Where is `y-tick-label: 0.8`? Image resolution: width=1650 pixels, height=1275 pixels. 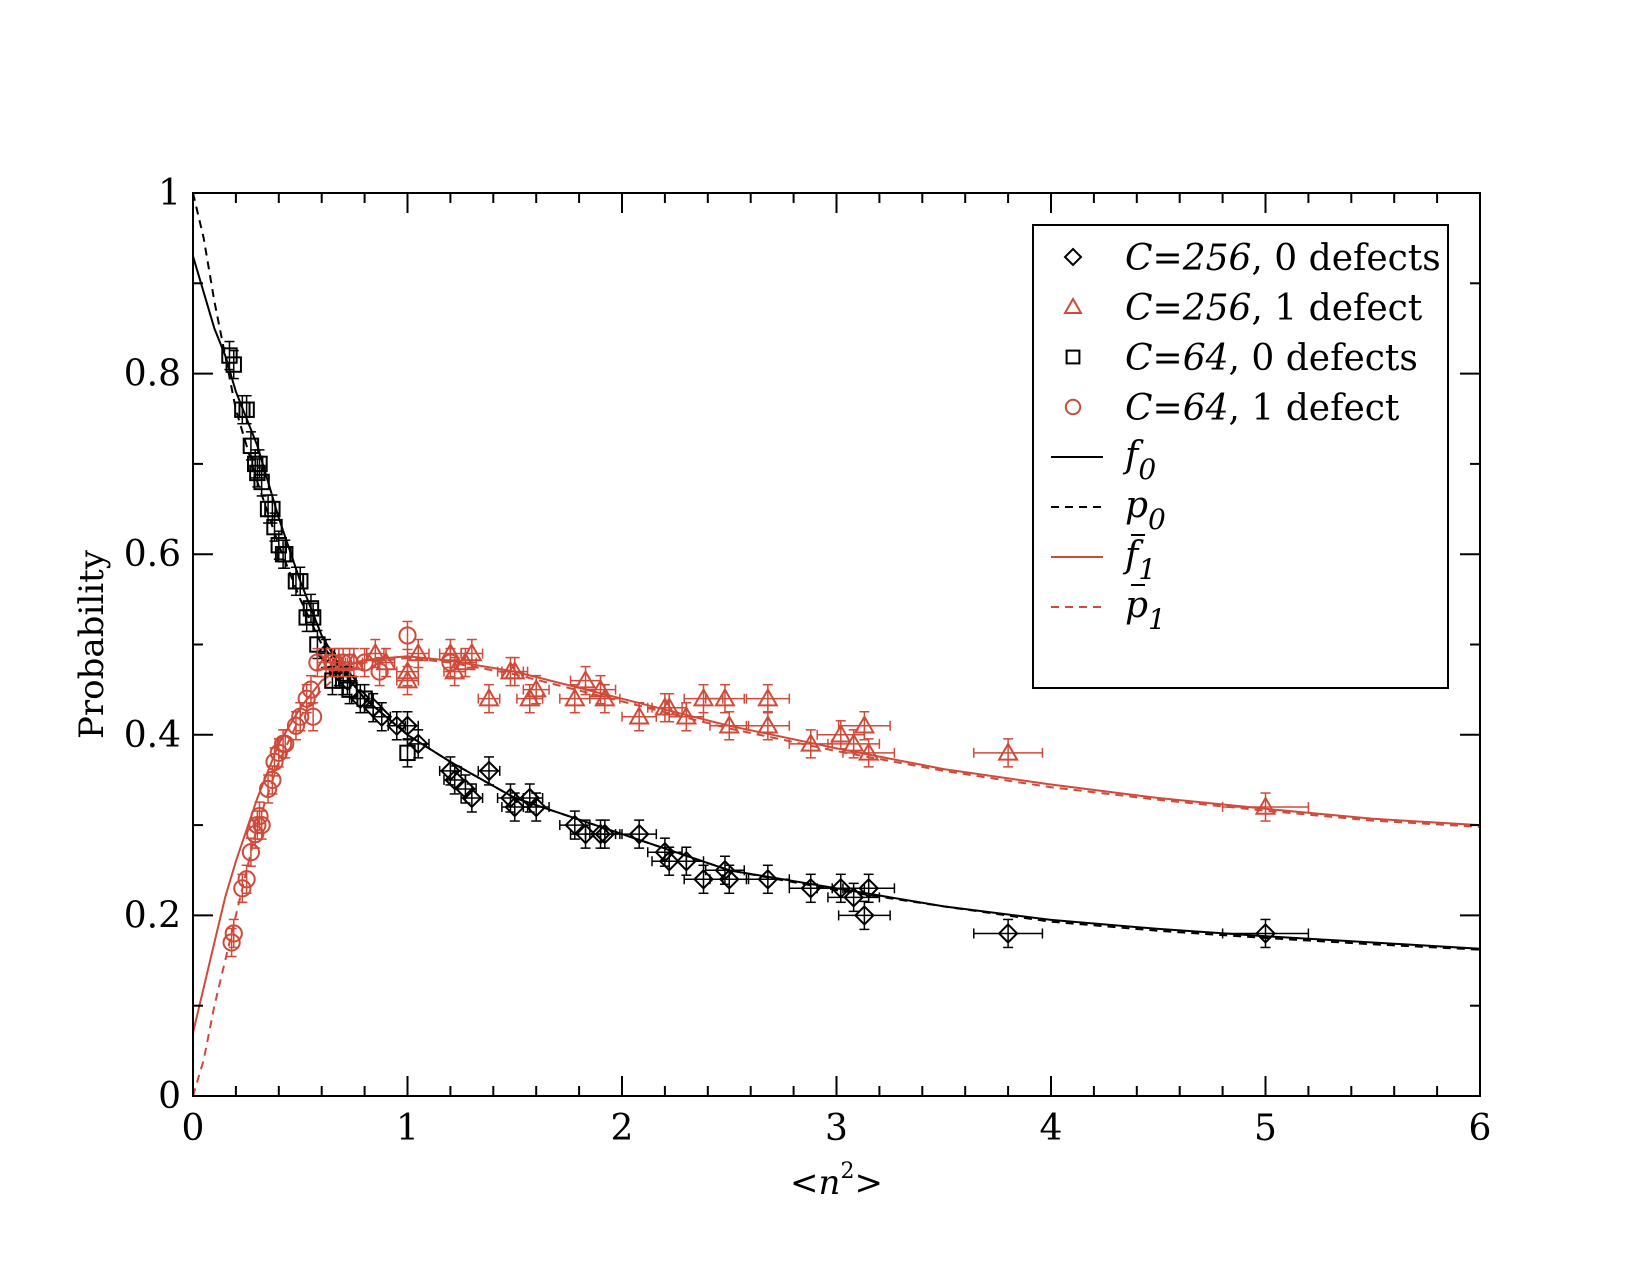
y-tick-label: 0.8 is located at coordinates (152, 374).